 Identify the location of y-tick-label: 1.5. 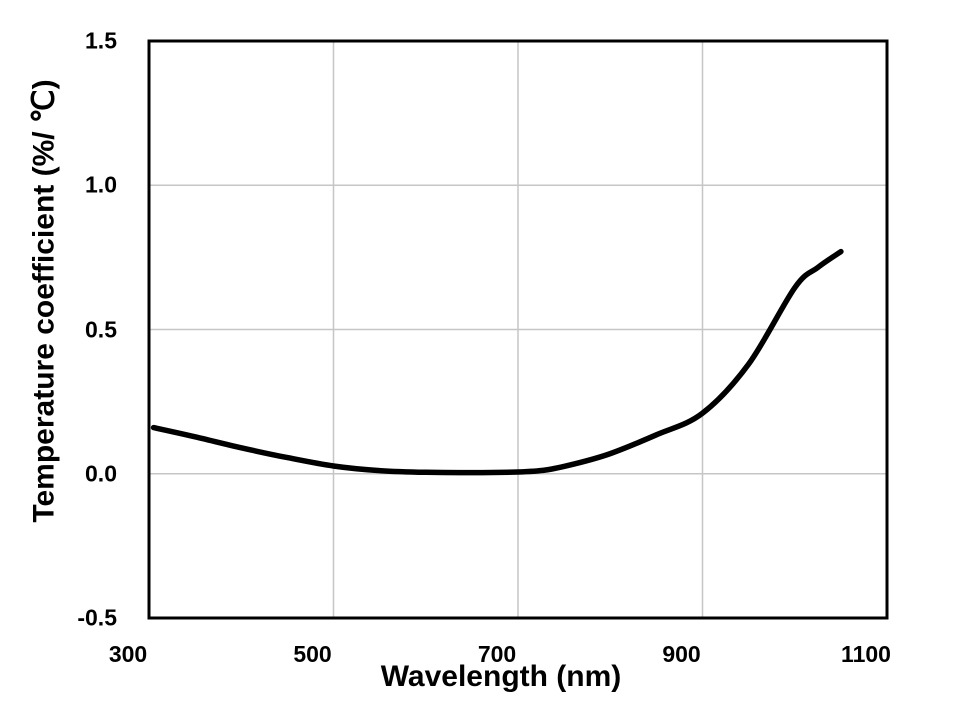
(101, 40).